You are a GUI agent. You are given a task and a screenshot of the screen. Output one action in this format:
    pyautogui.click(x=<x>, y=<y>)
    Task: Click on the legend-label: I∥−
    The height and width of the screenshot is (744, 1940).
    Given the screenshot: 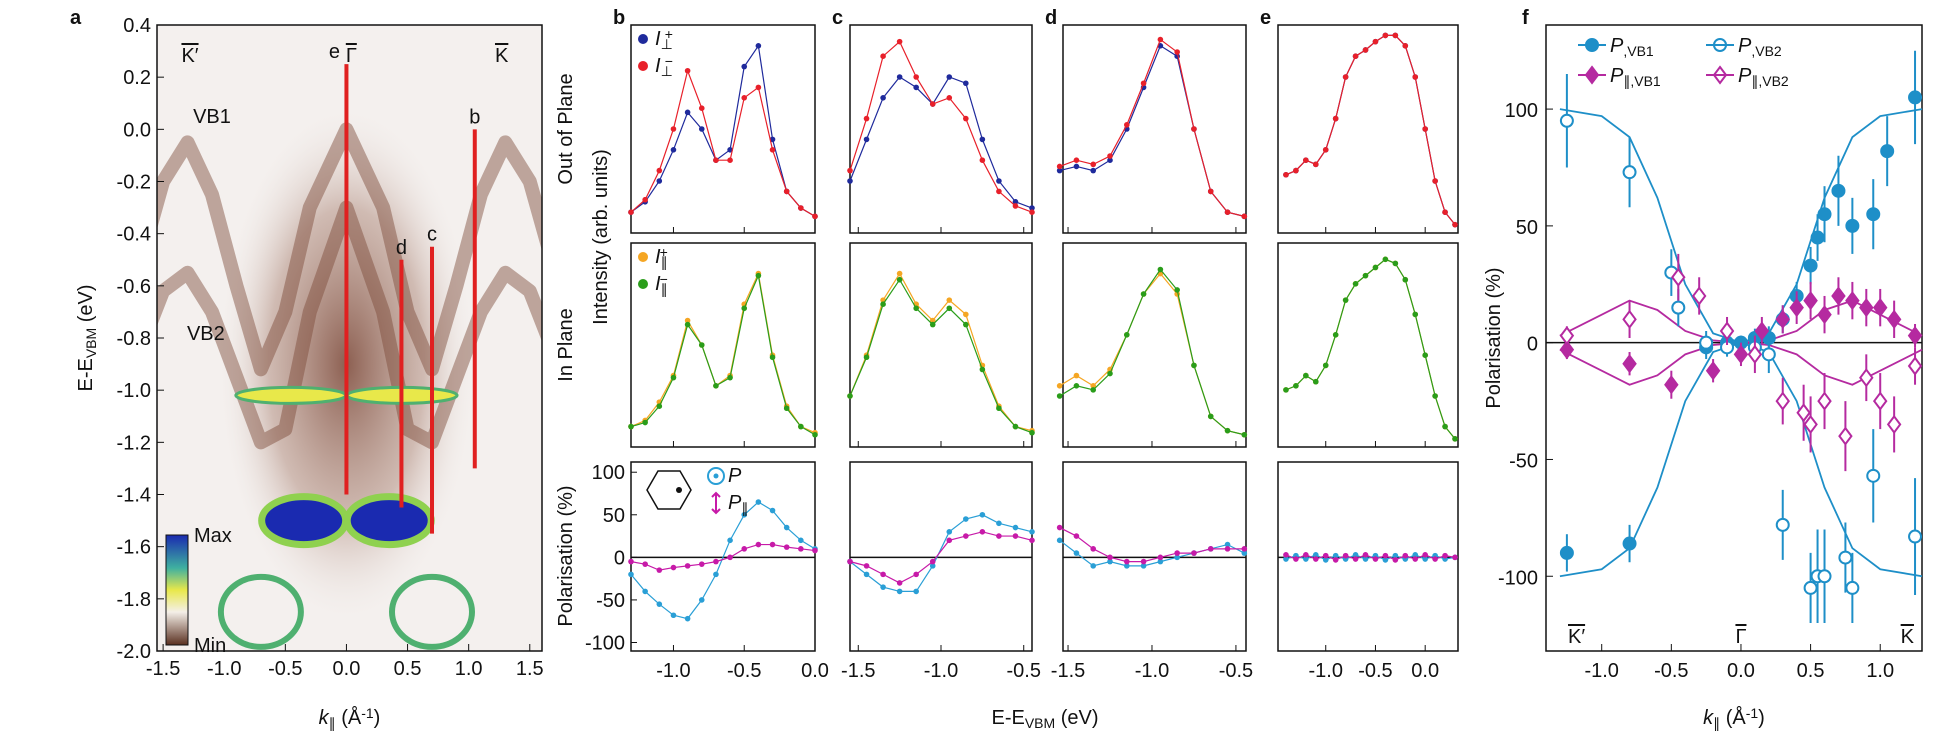 What is the action you would take?
    pyautogui.click(x=661, y=284)
    